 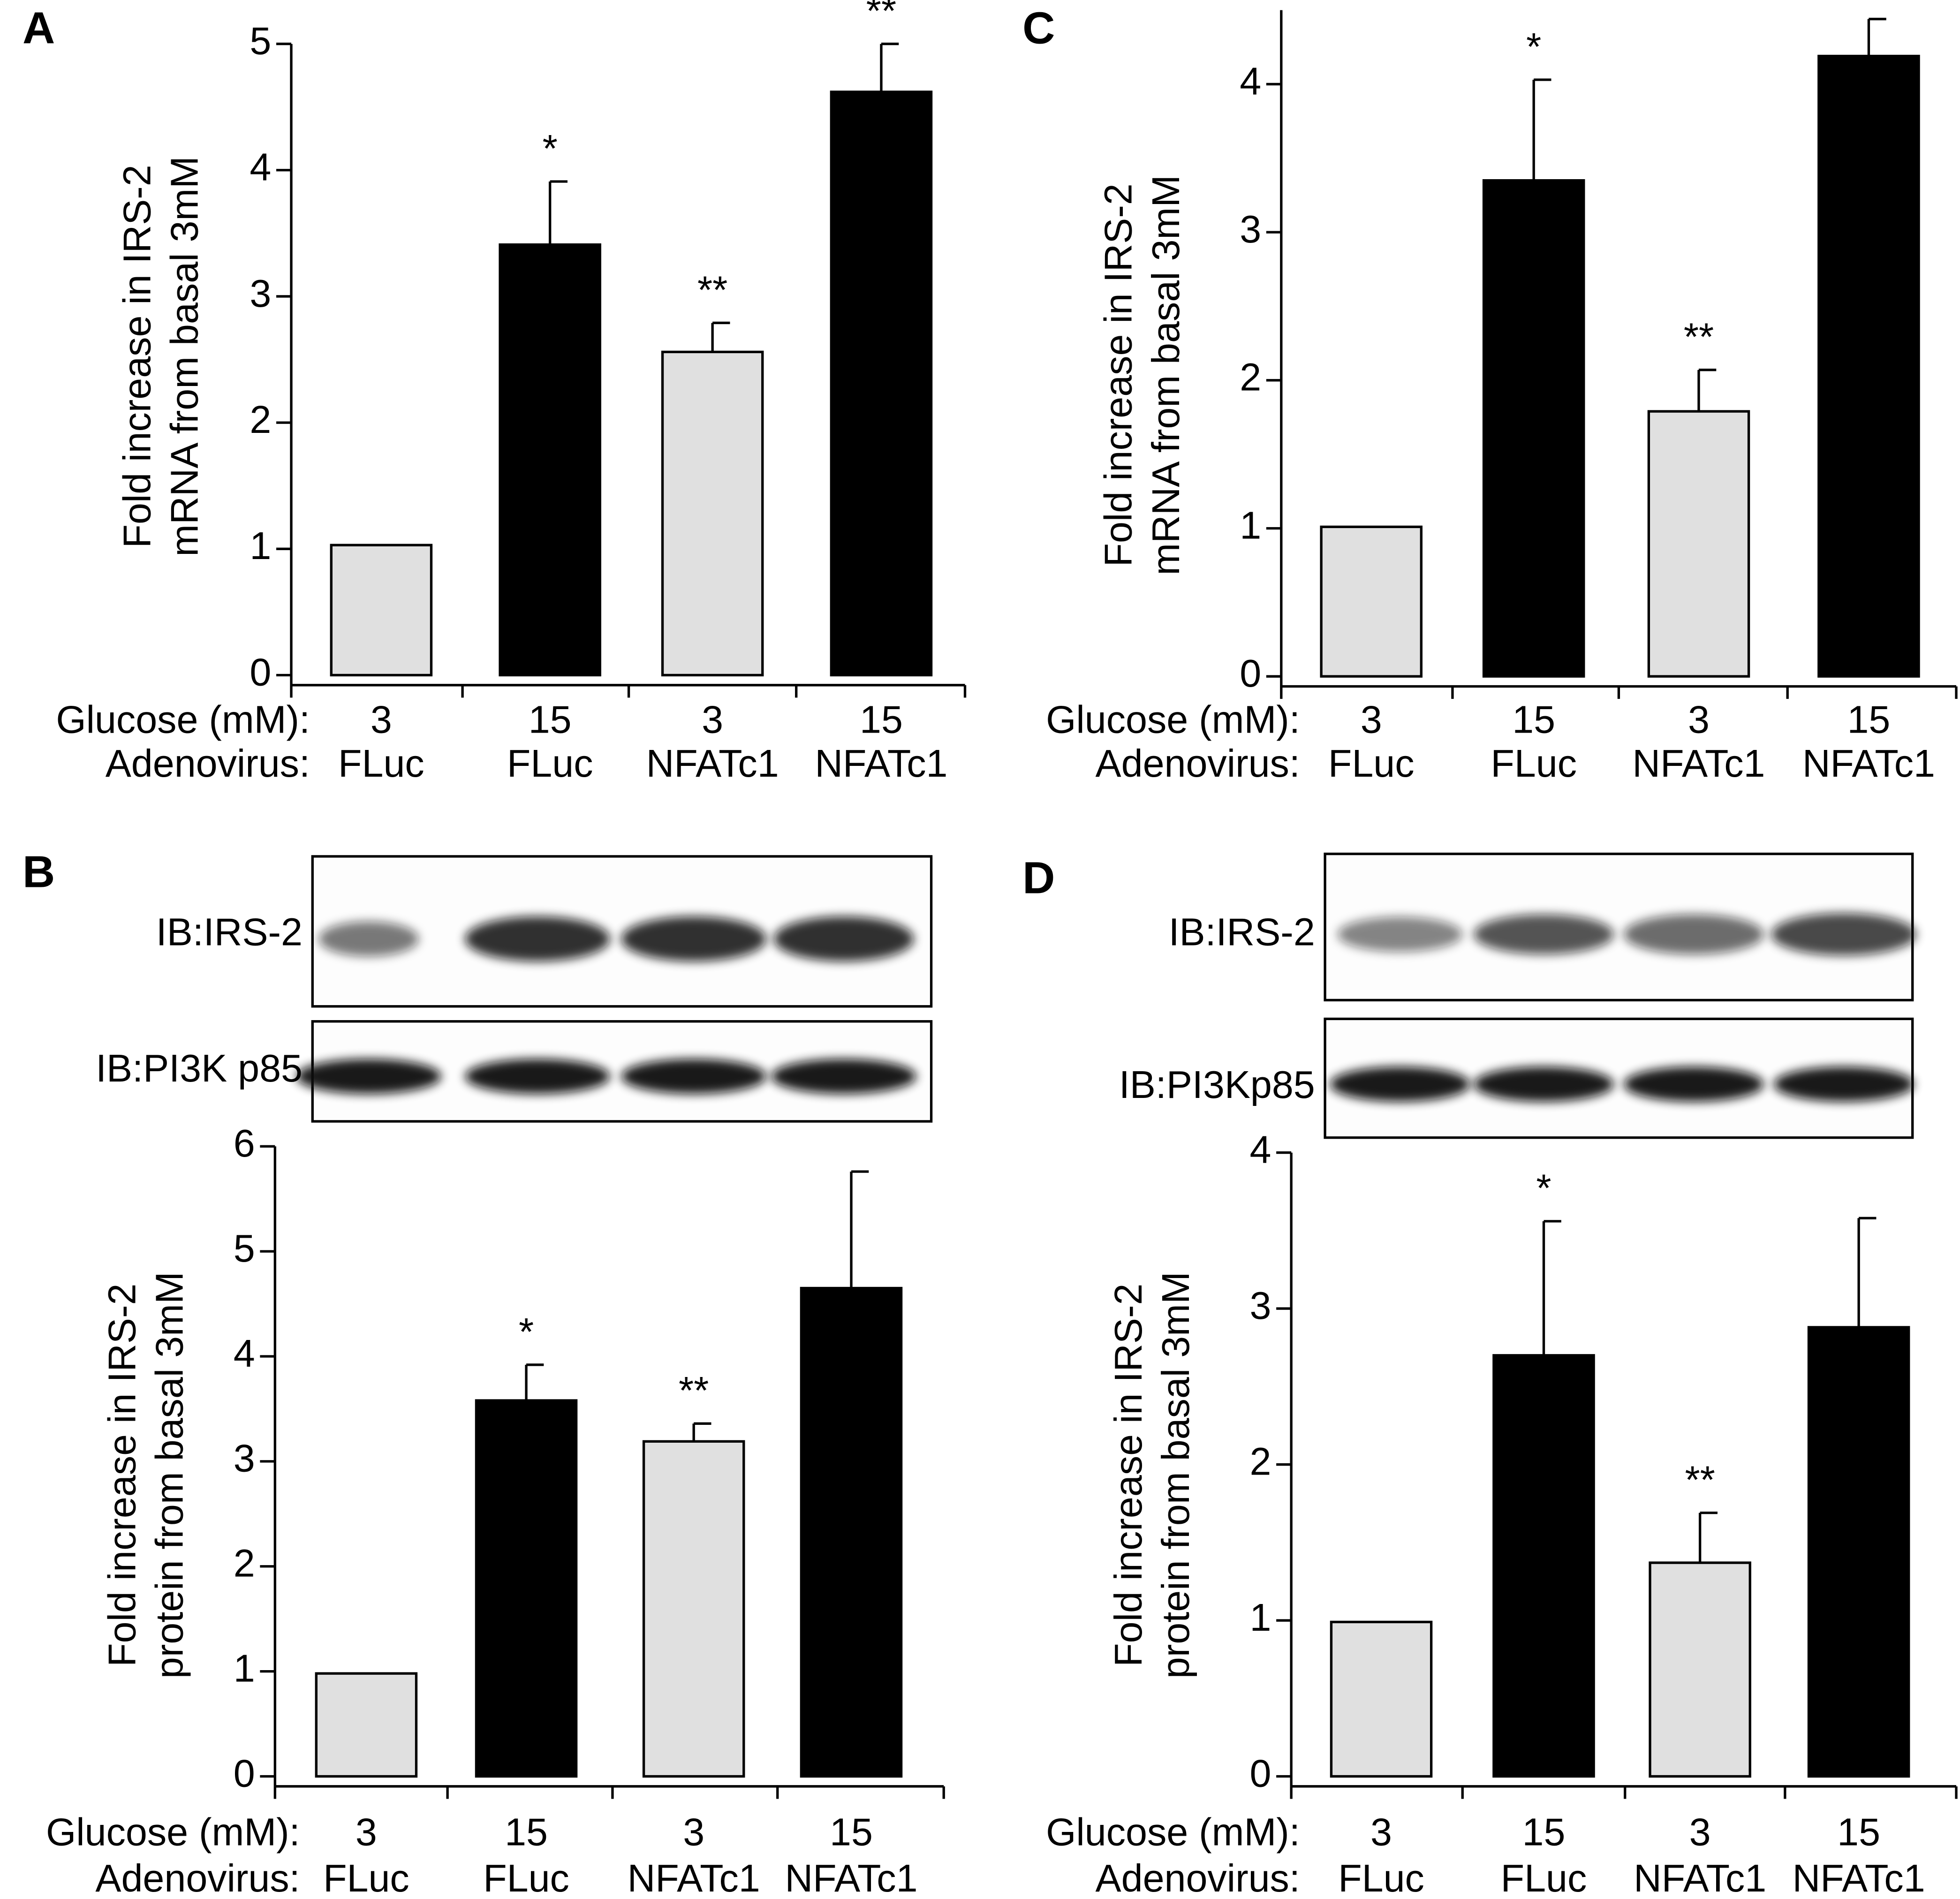 I want to click on y-tick-label: 6, so click(x=244, y=1143).